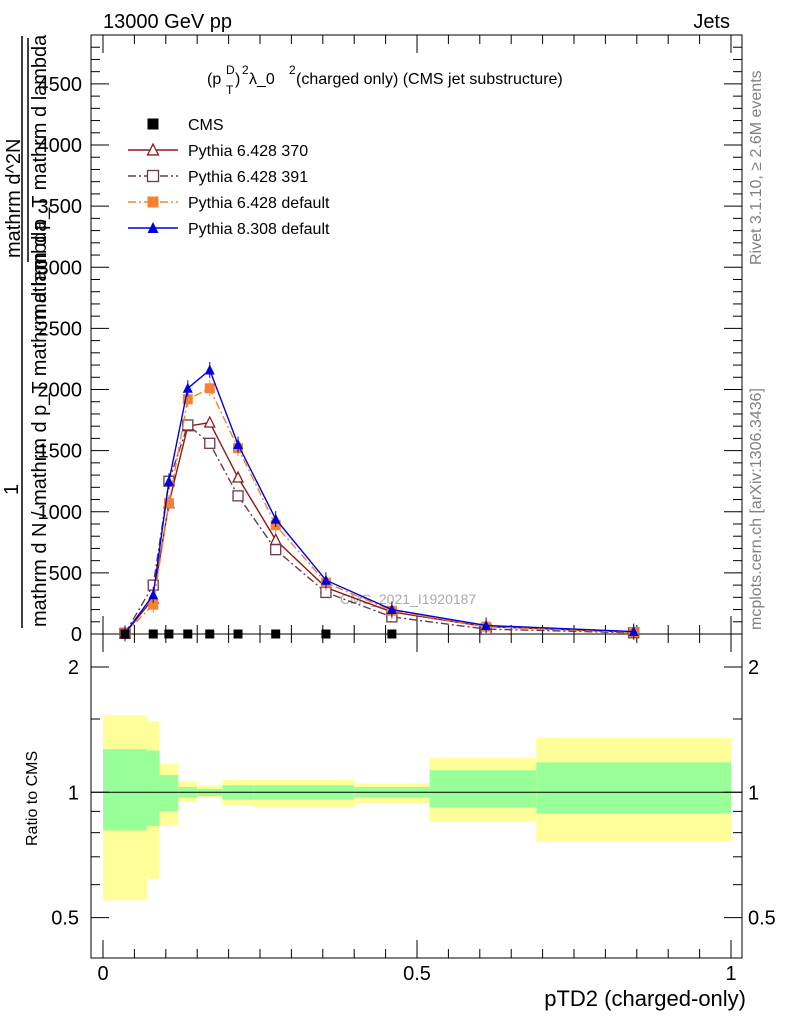  What do you see at coordinates (245, 70) in the screenshot?
I see `title-sup-2a: 2` at bounding box center [245, 70].